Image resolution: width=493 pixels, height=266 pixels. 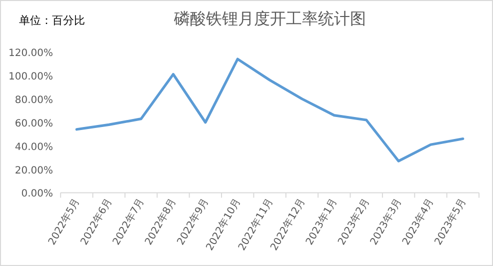 What do you see at coordinates (33, 170) in the screenshot?
I see `y-tick-label: 20.00%` at bounding box center [33, 170].